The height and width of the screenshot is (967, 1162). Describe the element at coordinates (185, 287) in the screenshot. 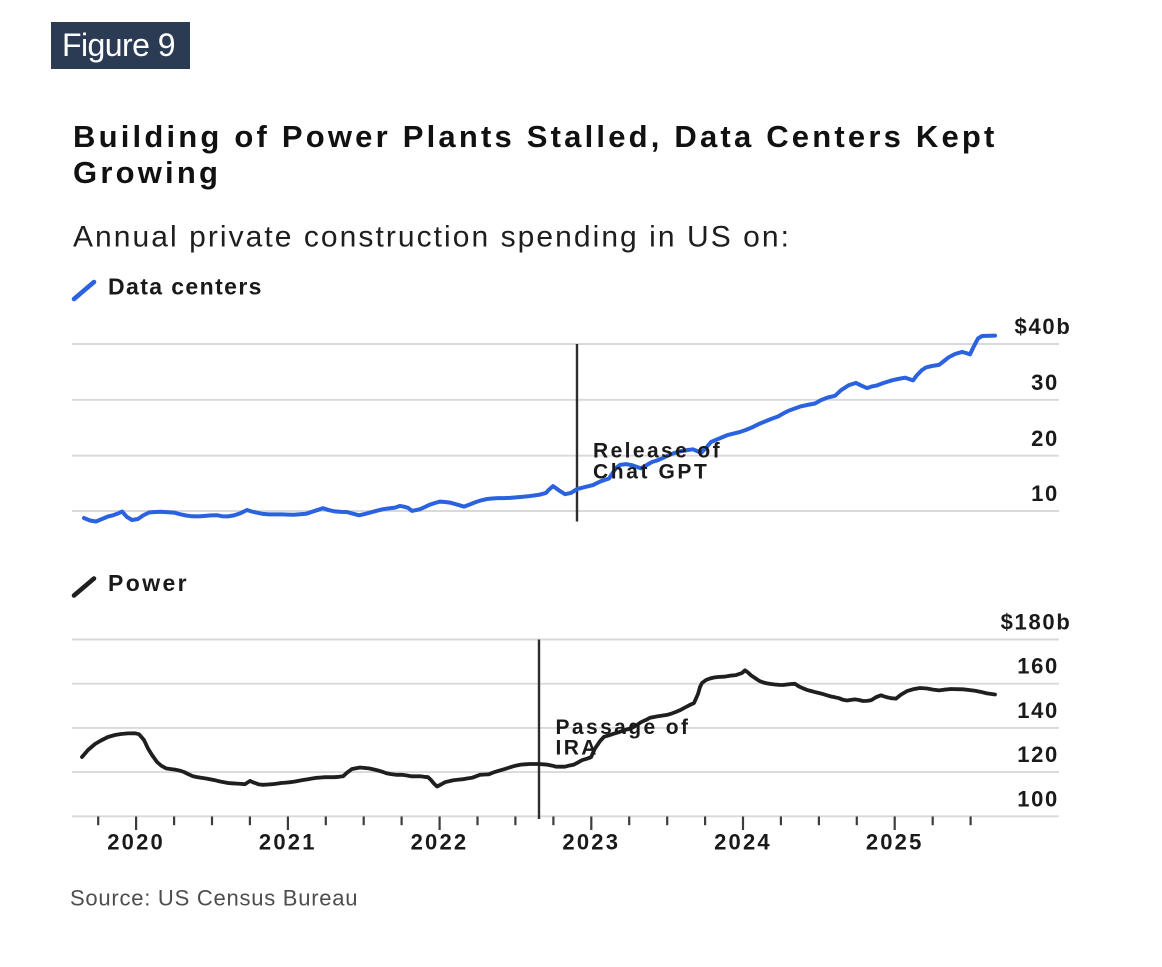

I see `svg-text: Data centers` at that location.